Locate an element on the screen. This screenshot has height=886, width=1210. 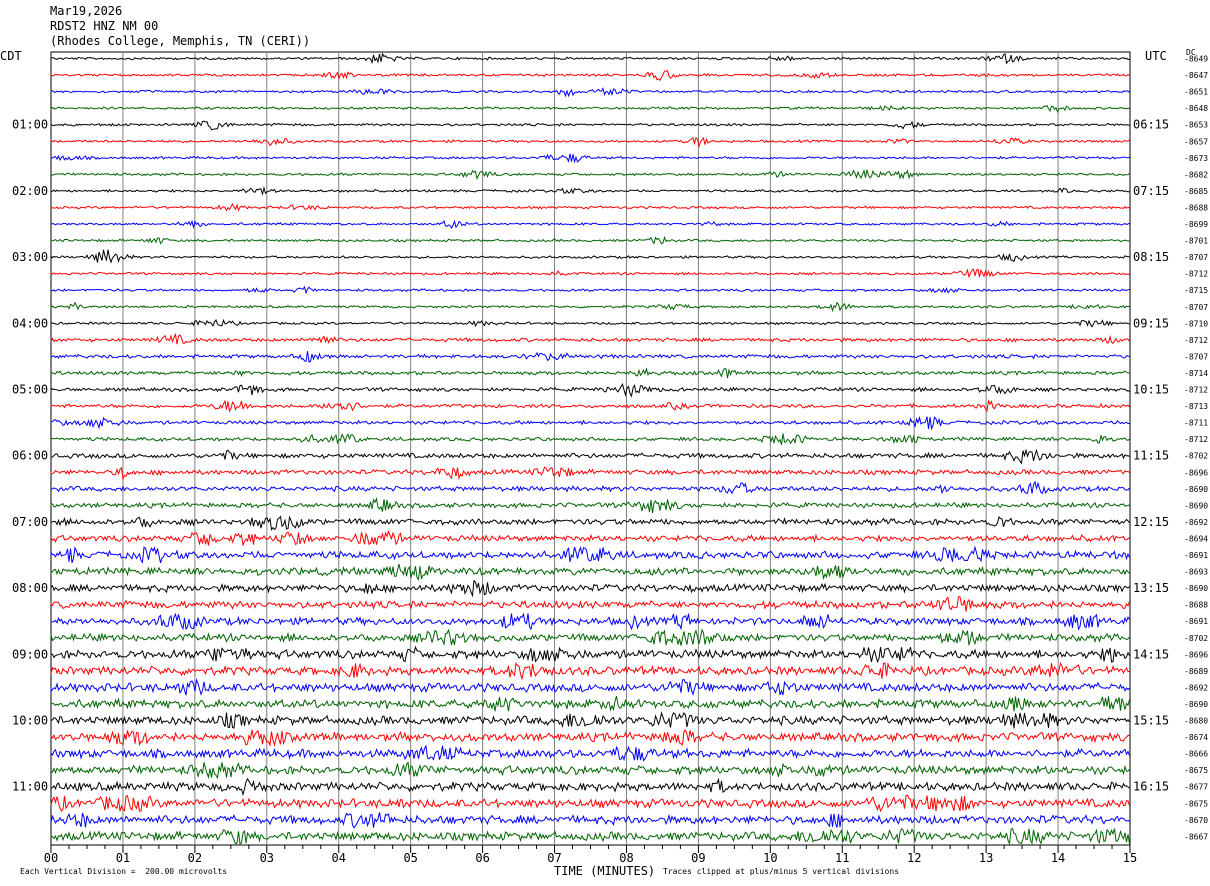
cdt-hour-label: 11:00 is located at coordinates (30, 787).